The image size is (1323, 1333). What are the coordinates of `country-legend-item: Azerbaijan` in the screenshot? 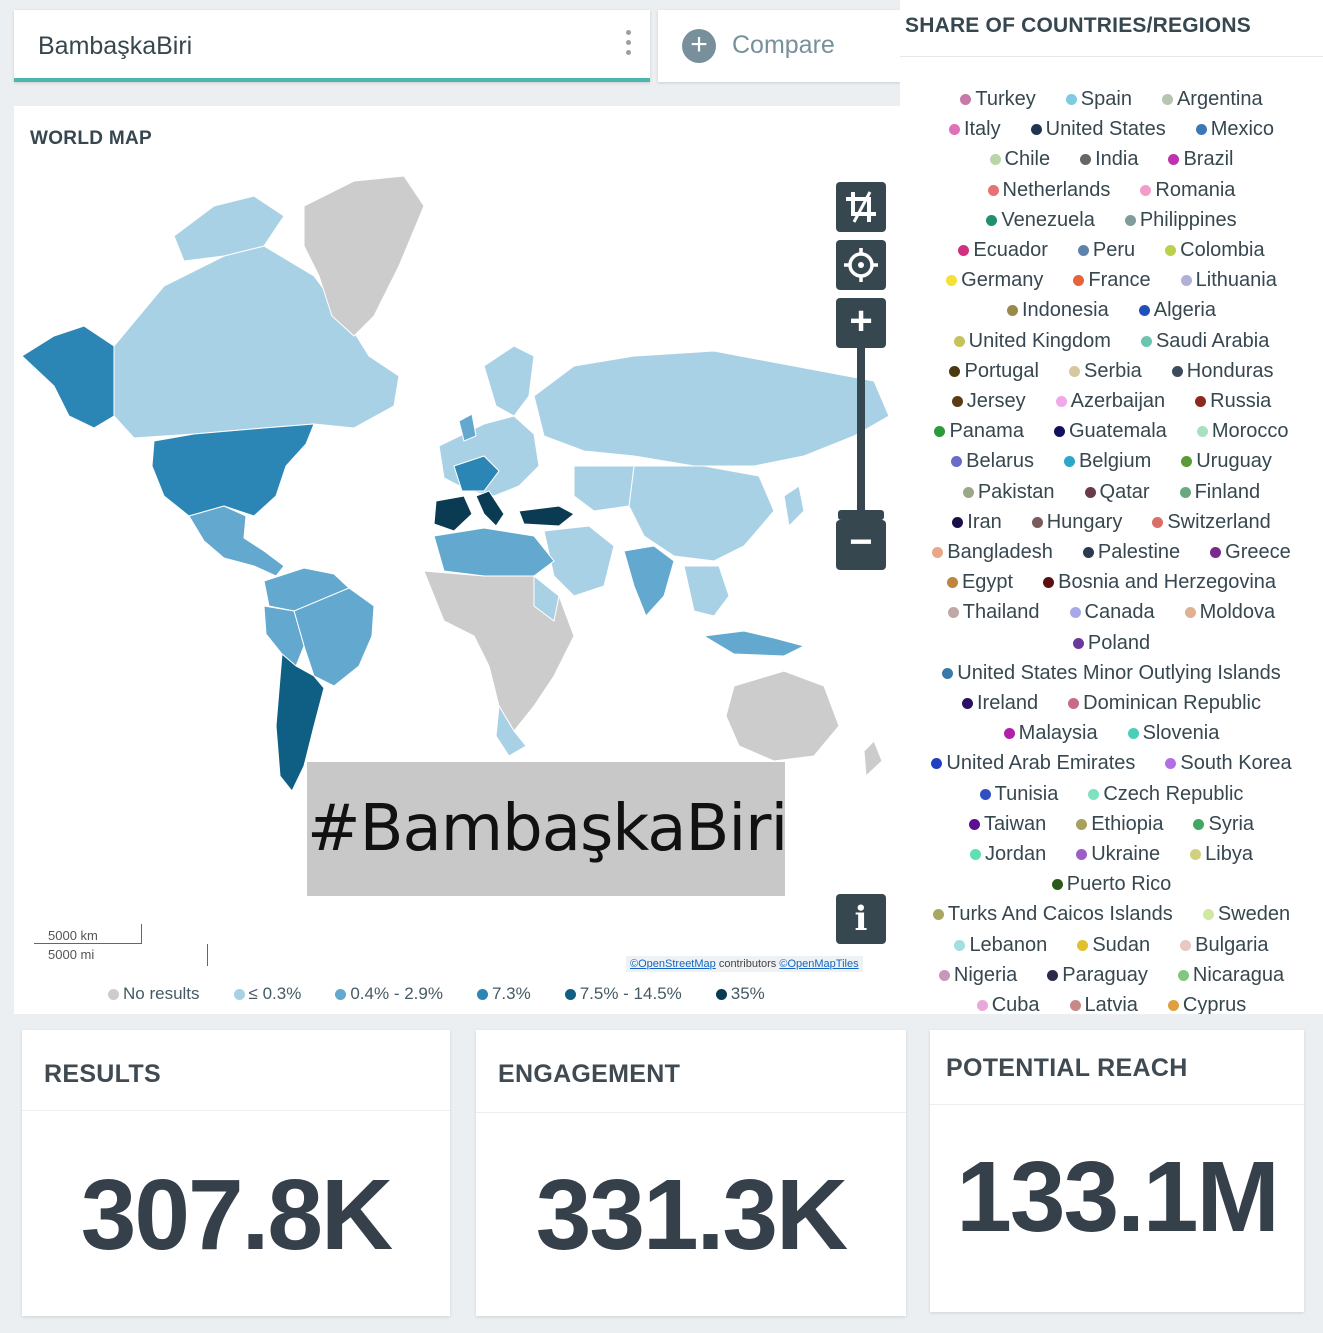 It's located at (1110, 401).